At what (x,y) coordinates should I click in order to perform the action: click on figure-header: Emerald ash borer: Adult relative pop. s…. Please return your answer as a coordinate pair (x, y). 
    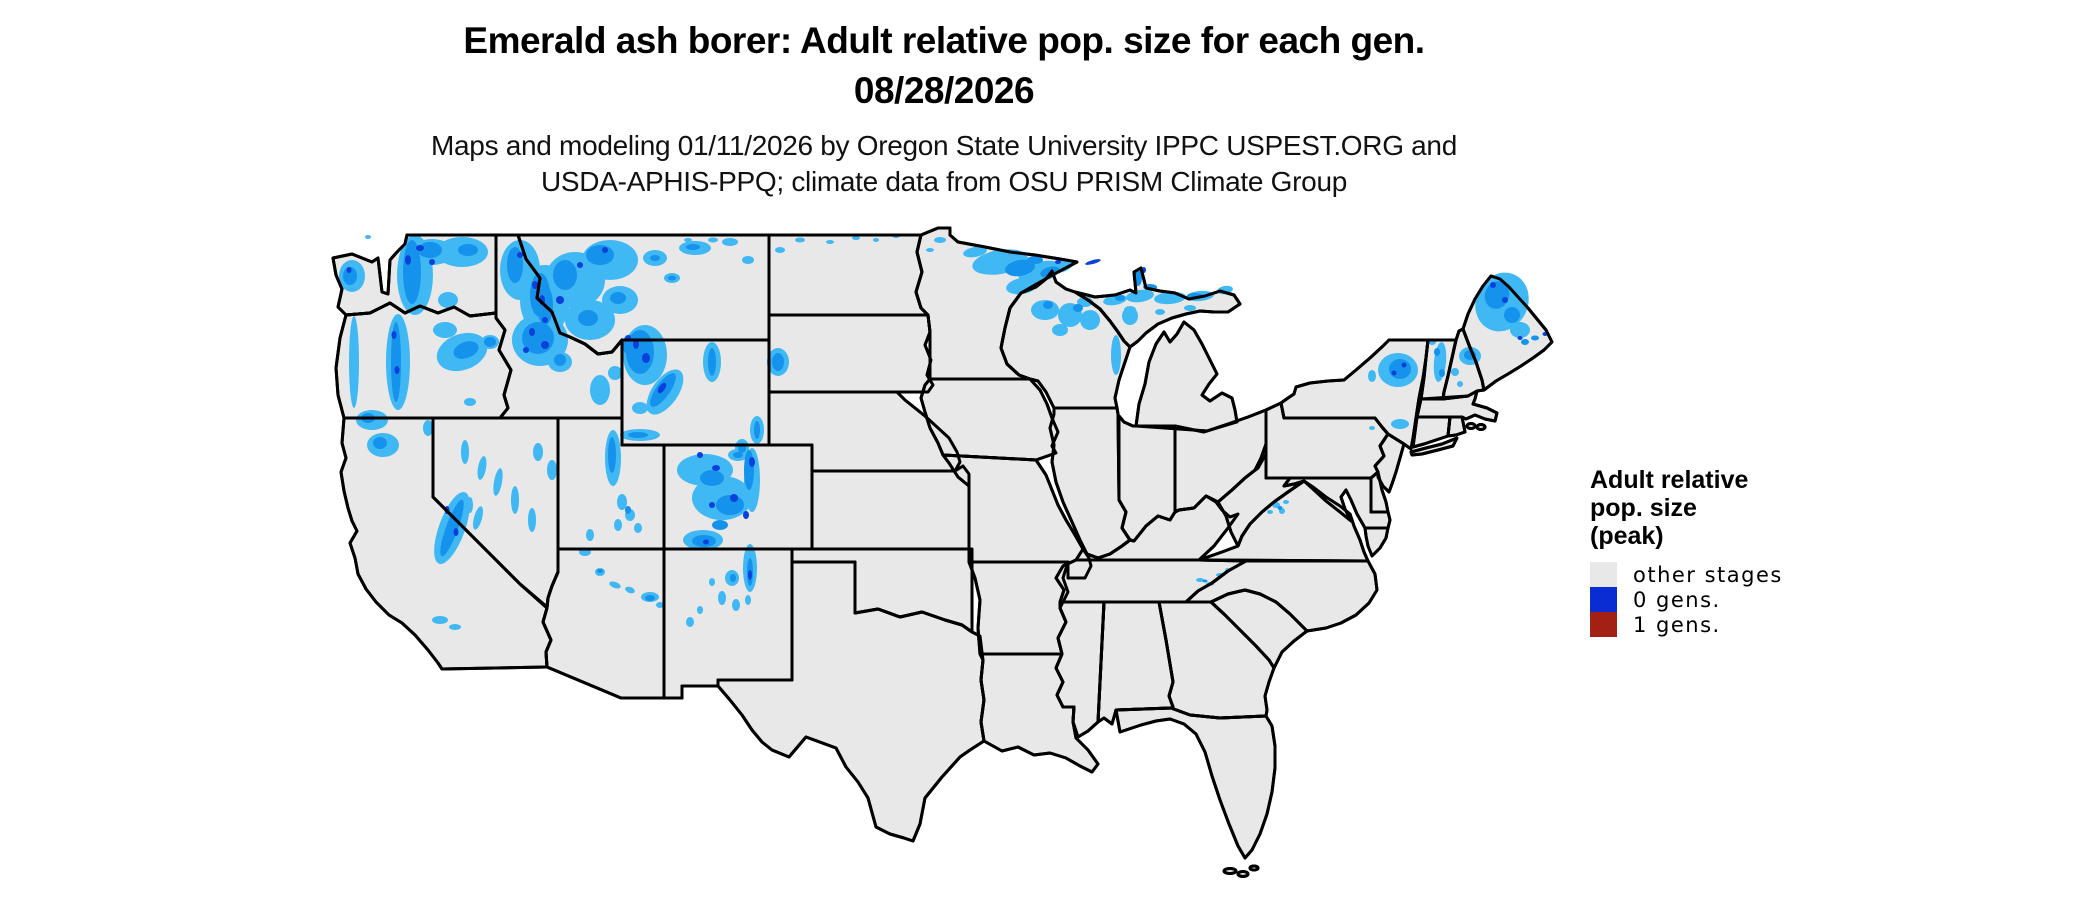
    Looking at the image, I should click on (944, 108).